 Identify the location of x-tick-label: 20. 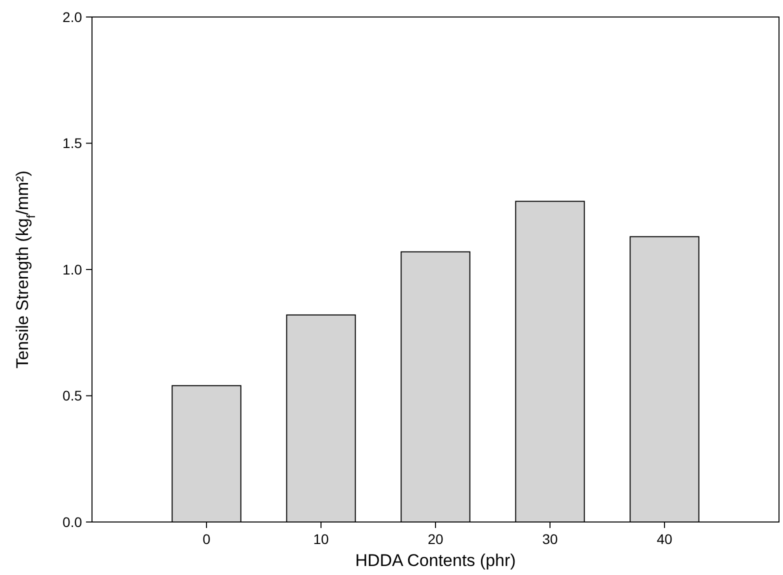
(436, 539).